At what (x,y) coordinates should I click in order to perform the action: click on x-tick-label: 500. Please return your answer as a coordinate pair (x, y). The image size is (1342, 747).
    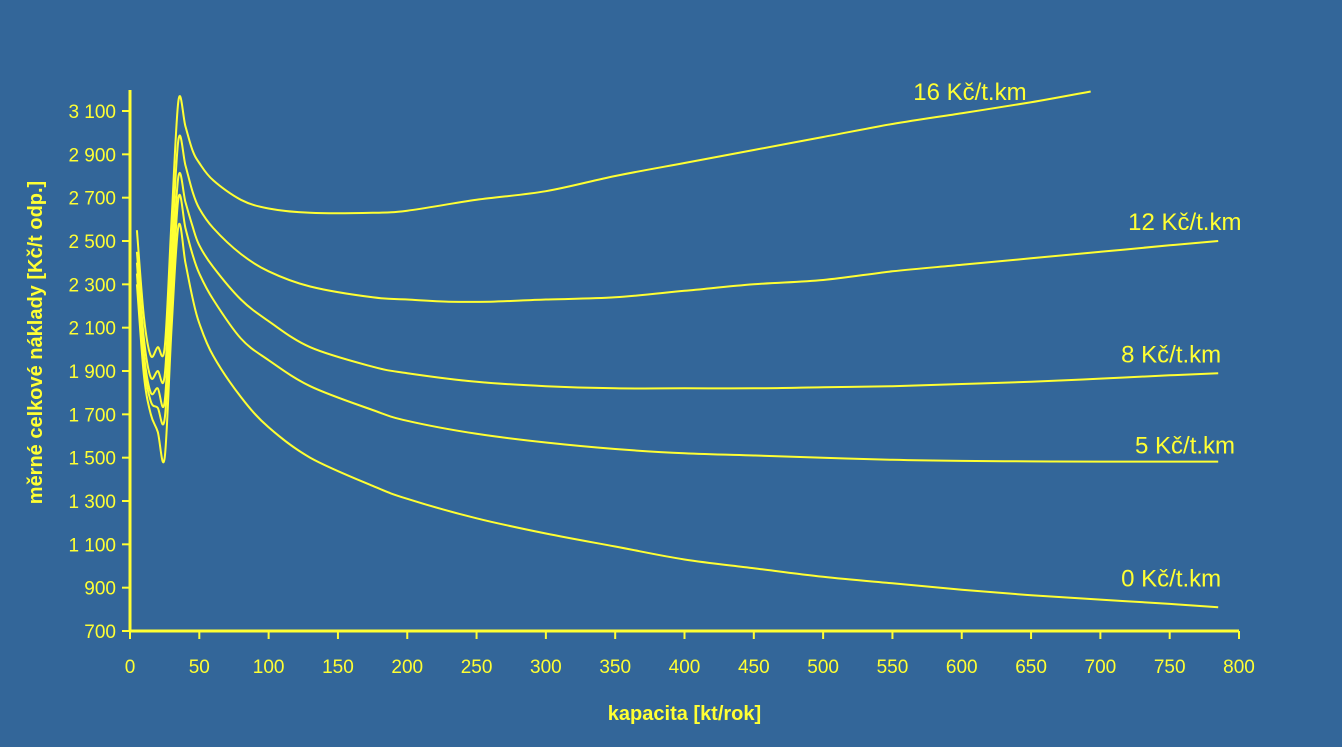
    Looking at the image, I should click on (823, 667).